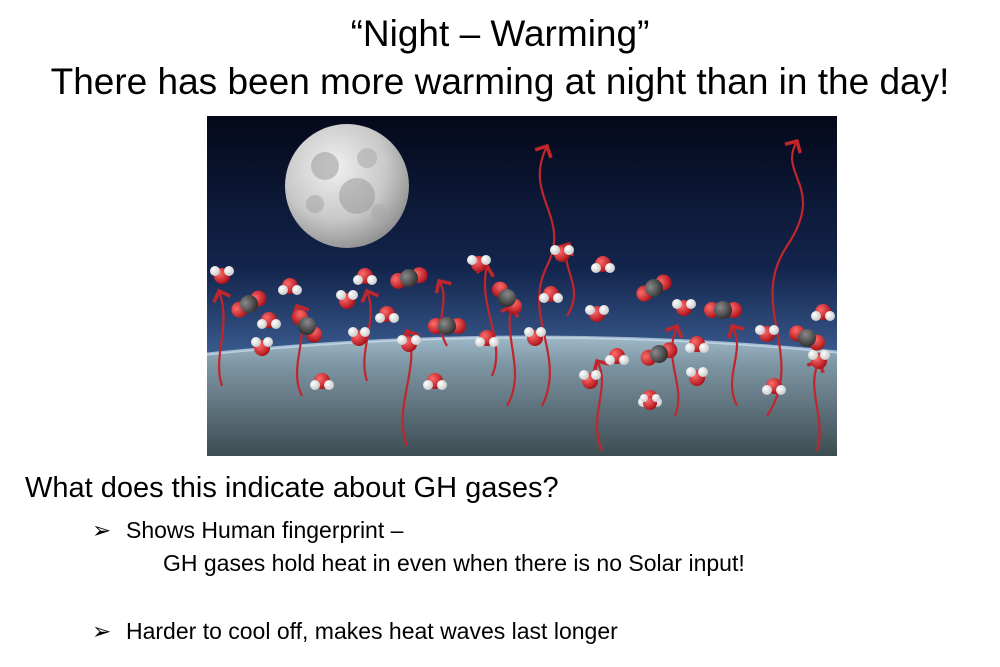  Describe the element at coordinates (265, 530) in the screenshot. I see `bullet-text: Shows Human fingerprint –` at that location.